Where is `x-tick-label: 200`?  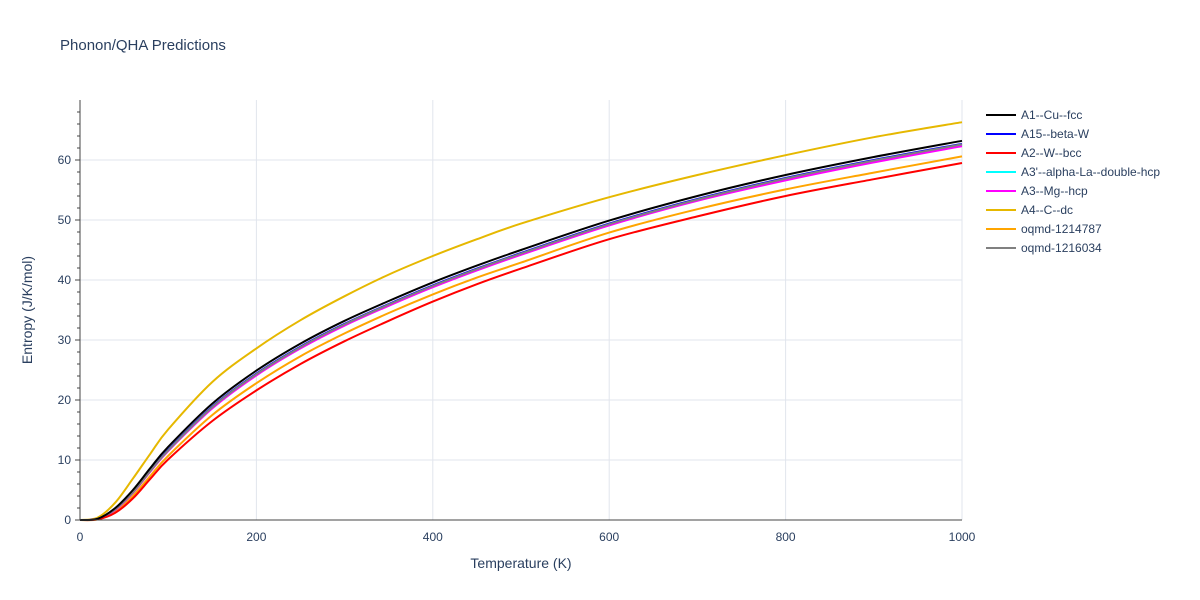 x-tick-label: 200 is located at coordinates (256, 537).